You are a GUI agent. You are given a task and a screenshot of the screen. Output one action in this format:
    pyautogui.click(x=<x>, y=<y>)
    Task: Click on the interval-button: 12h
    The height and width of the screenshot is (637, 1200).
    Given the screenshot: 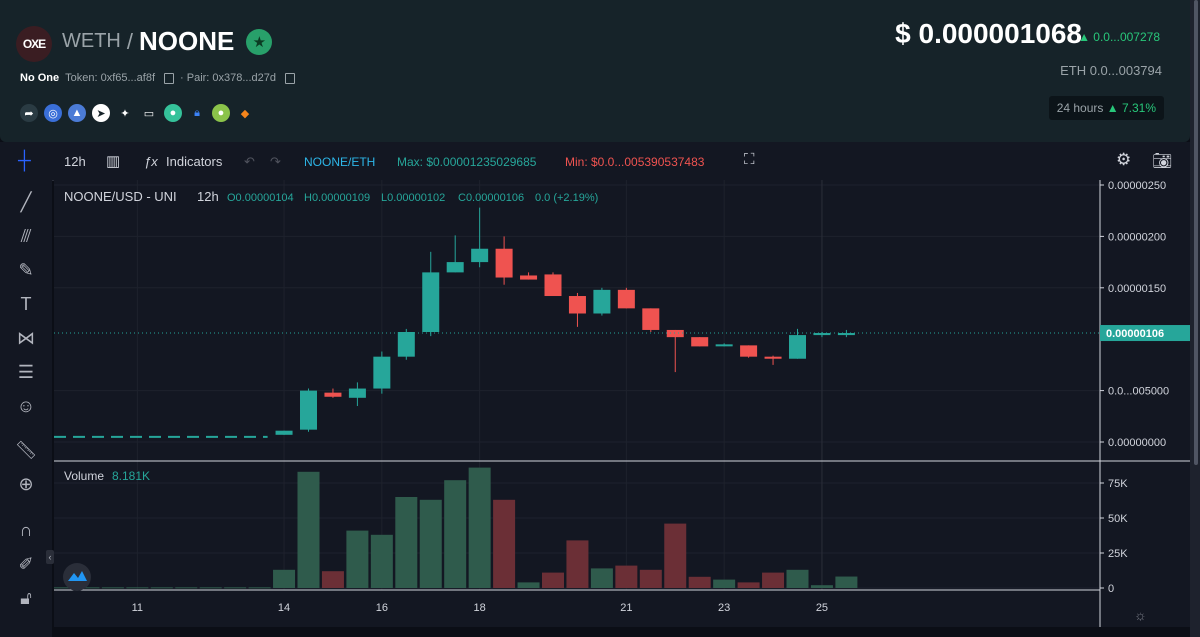 What is the action you would take?
    pyautogui.click(x=75, y=161)
    